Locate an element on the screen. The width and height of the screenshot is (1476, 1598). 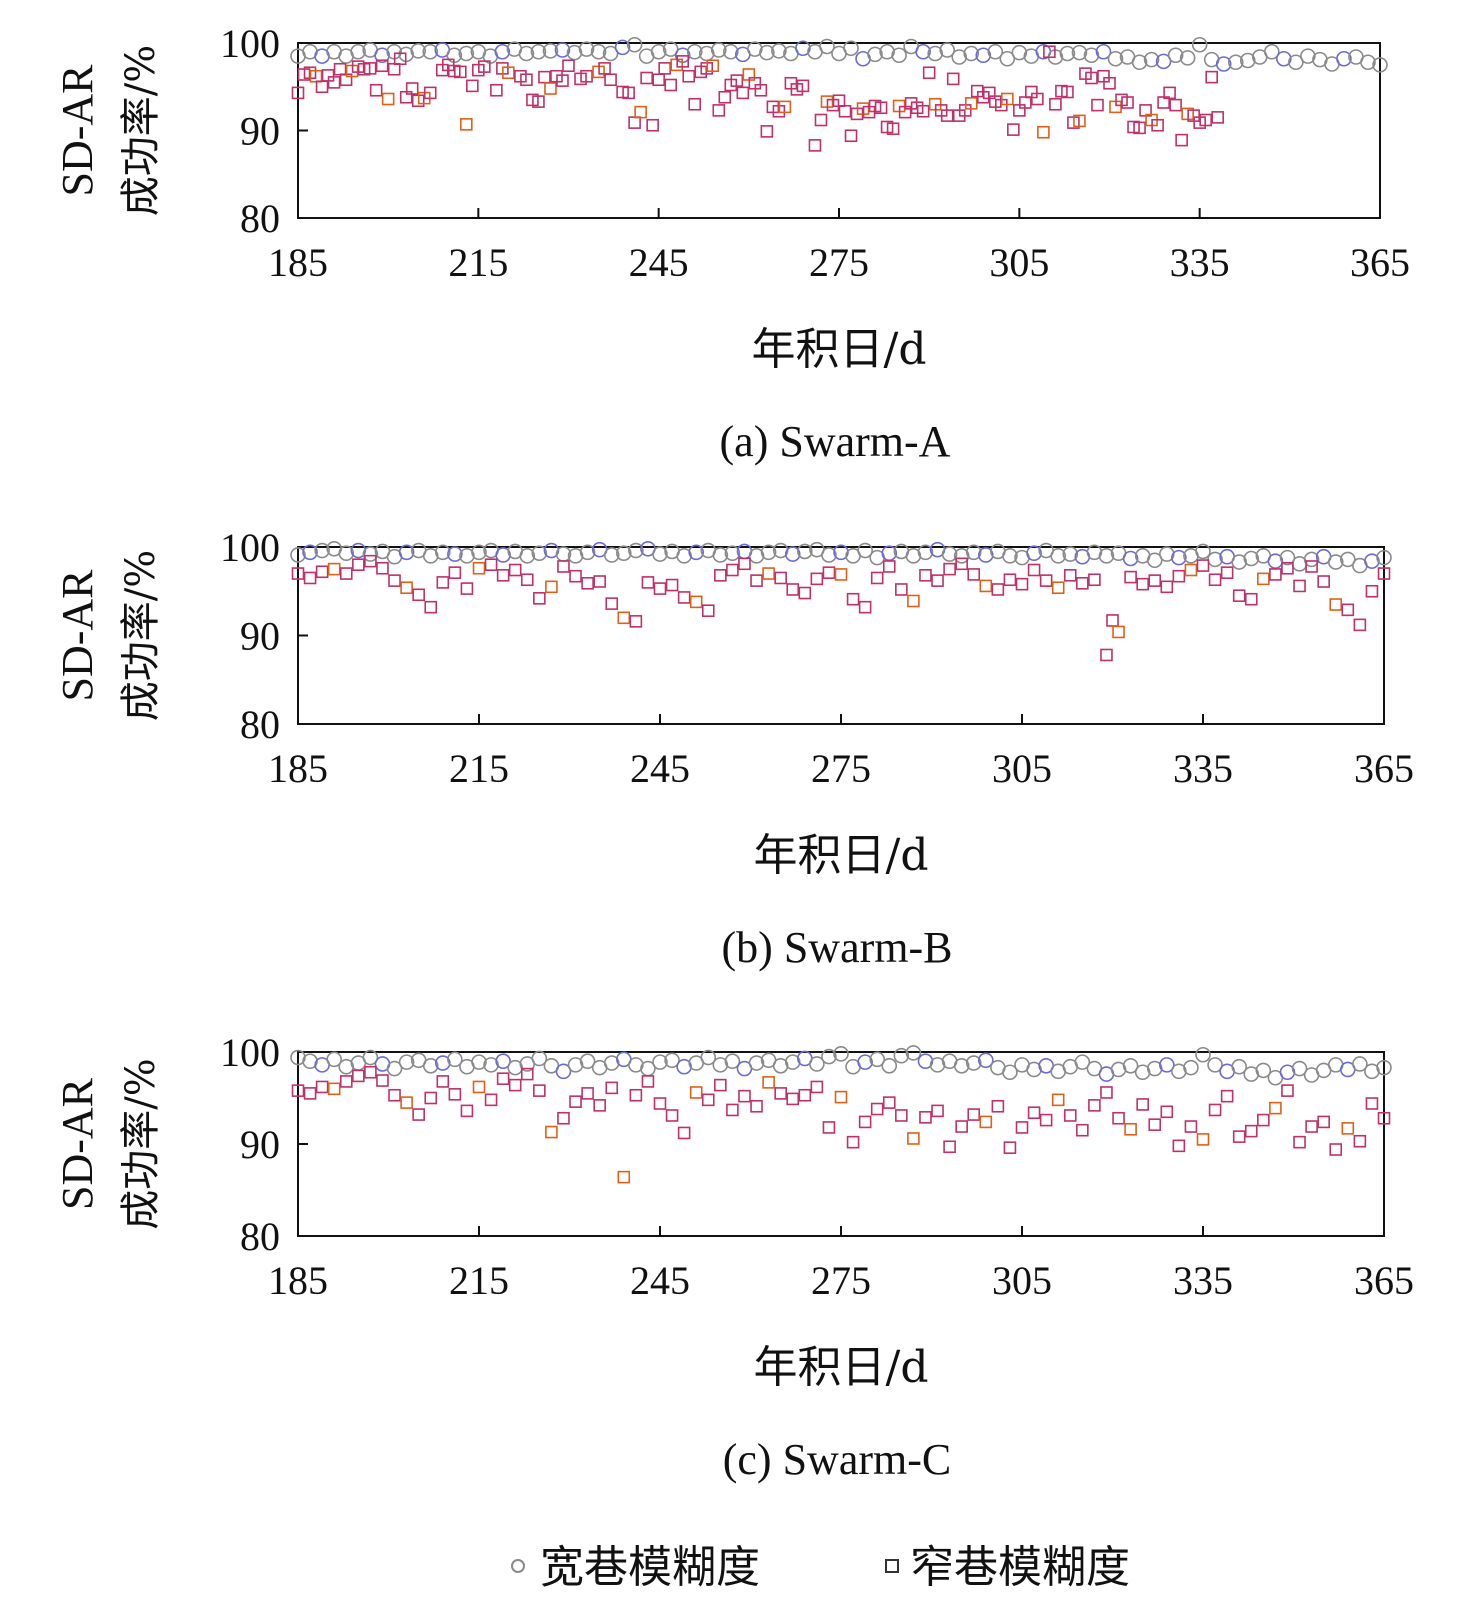
y-axis-label-line2: 成功率/% is located at coordinates (141, 635).